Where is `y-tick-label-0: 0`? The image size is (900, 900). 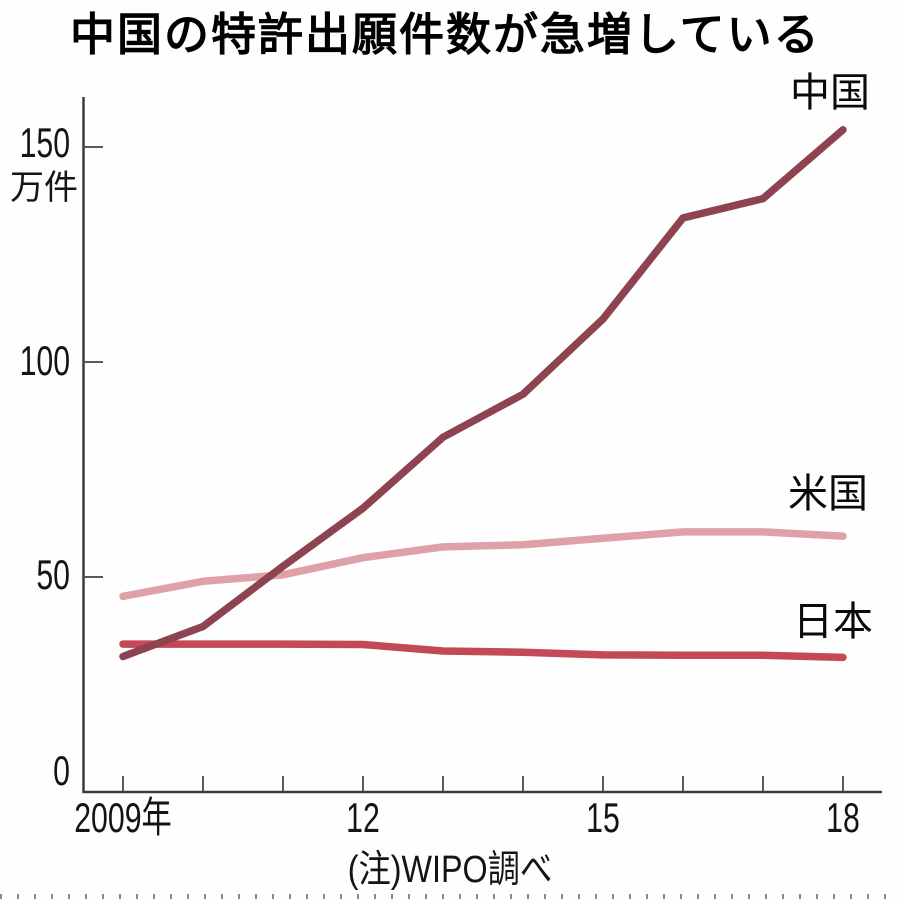
y-tick-label-0: 0 is located at coordinates (61, 770).